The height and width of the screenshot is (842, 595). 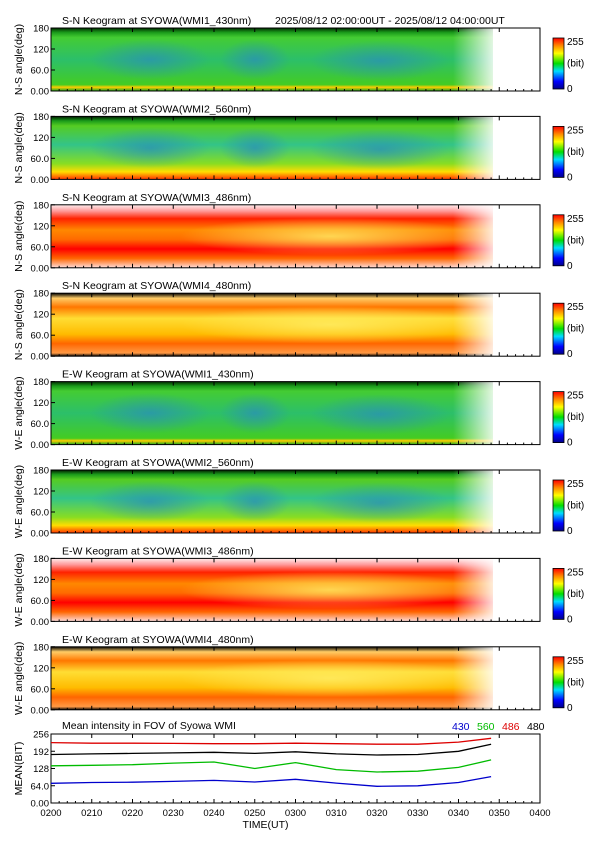 What do you see at coordinates (213, 813) in the screenshot?
I see `x-tick-label: 0240` at bounding box center [213, 813].